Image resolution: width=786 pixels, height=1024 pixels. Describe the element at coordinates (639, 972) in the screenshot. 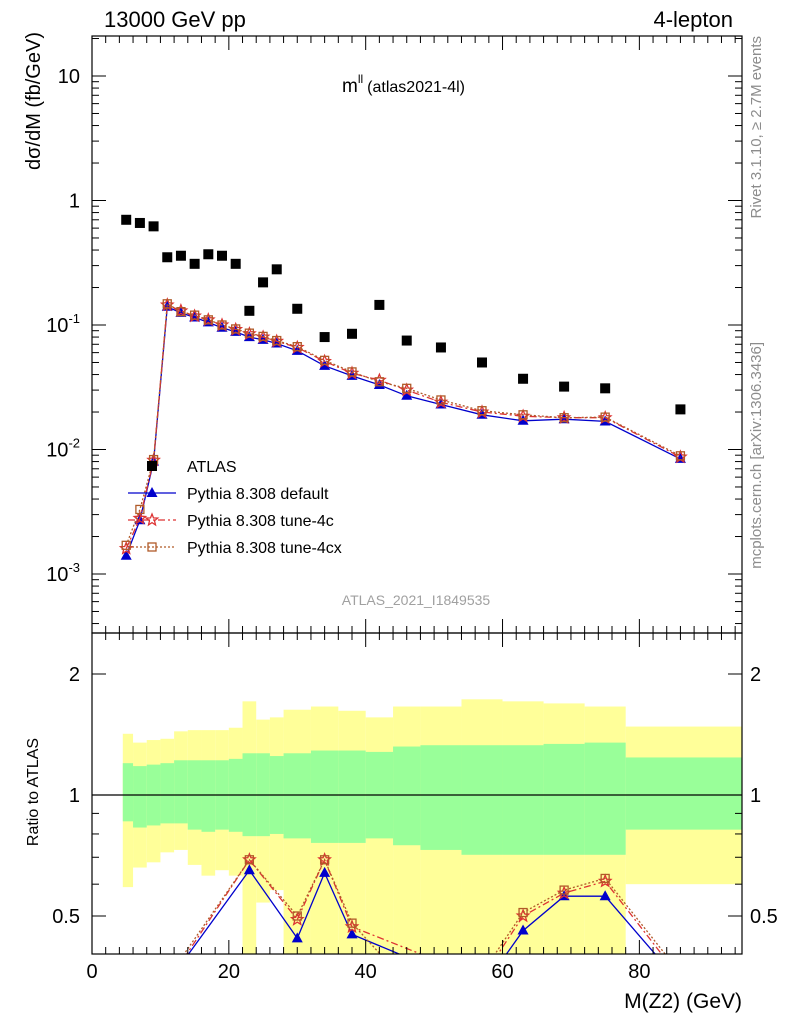

I see `x-tick-label: 80` at that location.